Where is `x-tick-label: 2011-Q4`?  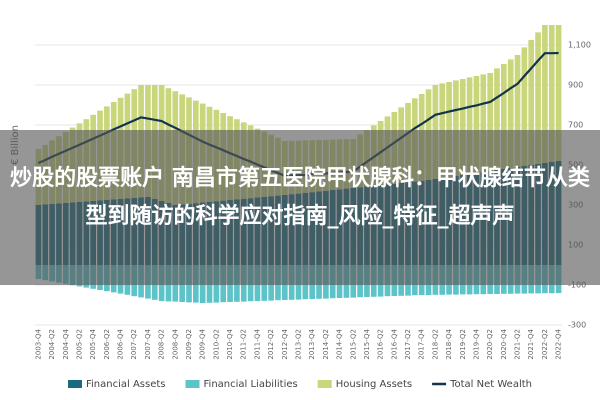
x-tick-label: 2011-Q4 is located at coordinates (257, 343).